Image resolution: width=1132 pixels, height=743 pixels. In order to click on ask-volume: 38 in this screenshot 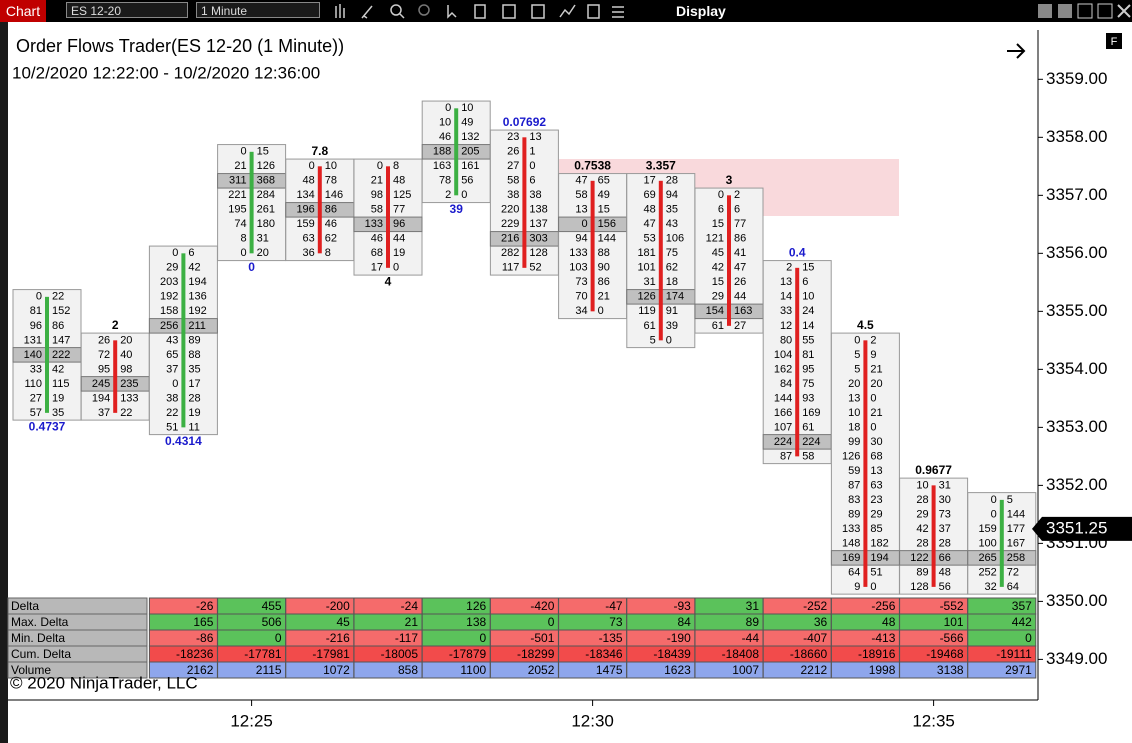, I will do `click(535, 195)`.